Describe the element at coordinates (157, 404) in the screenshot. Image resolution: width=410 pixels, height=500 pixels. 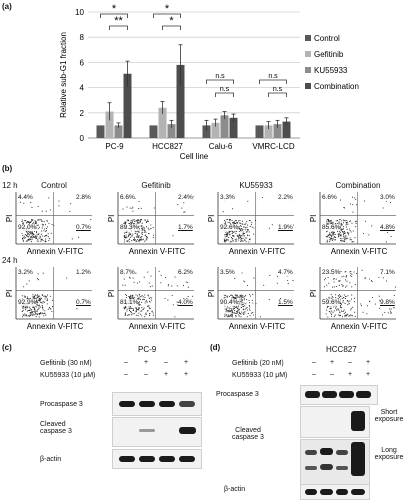
I see `panel-c-blot-procaspase` at that location.